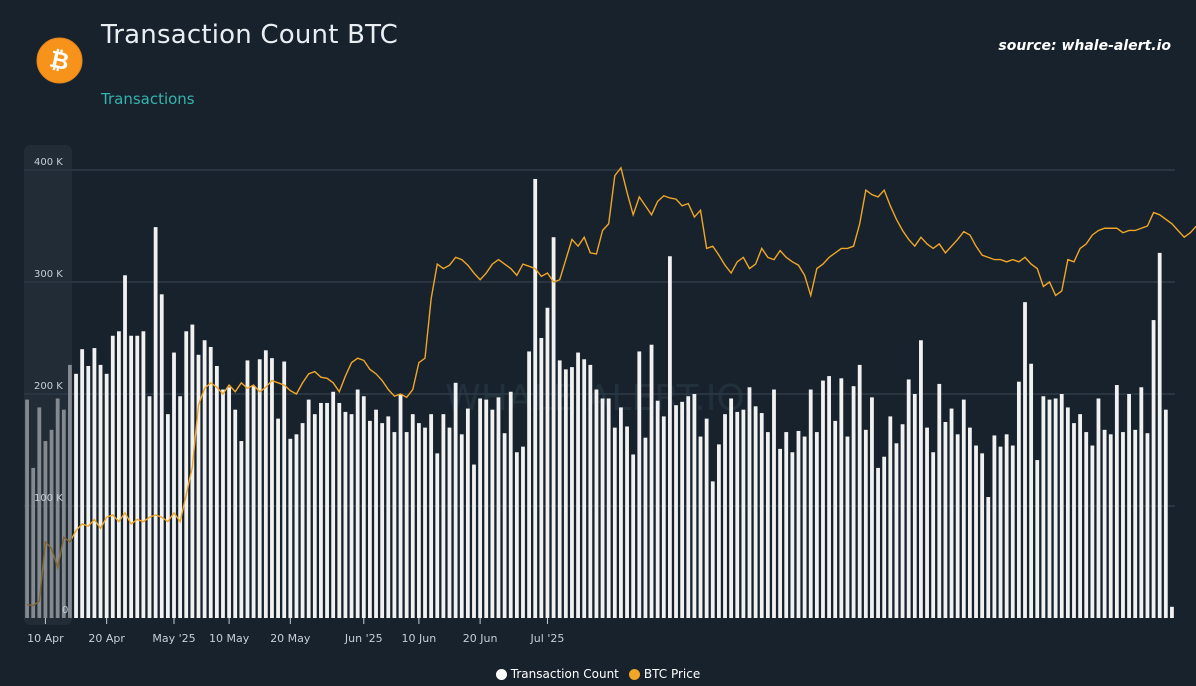  Describe the element at coordinates (48, 385) in the screenshot. I see `navigator-handle` at that location.